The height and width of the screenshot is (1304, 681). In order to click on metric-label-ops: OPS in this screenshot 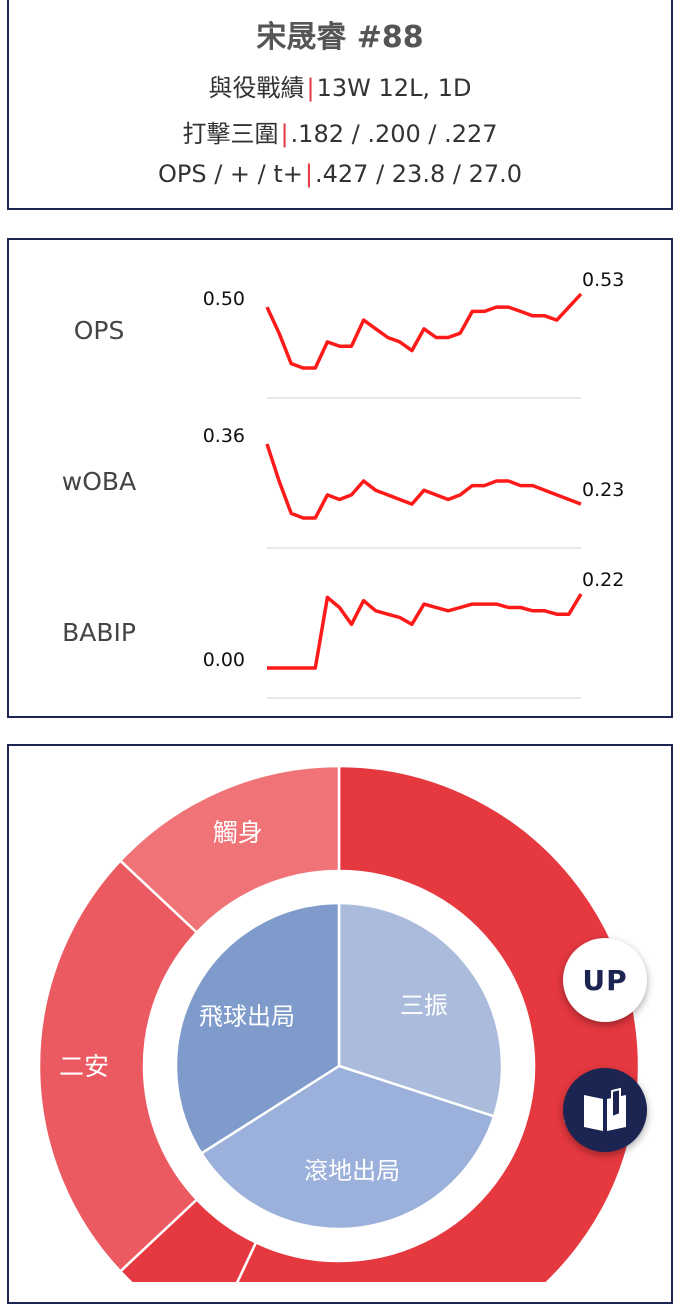, I will do `click(99, 330)`.